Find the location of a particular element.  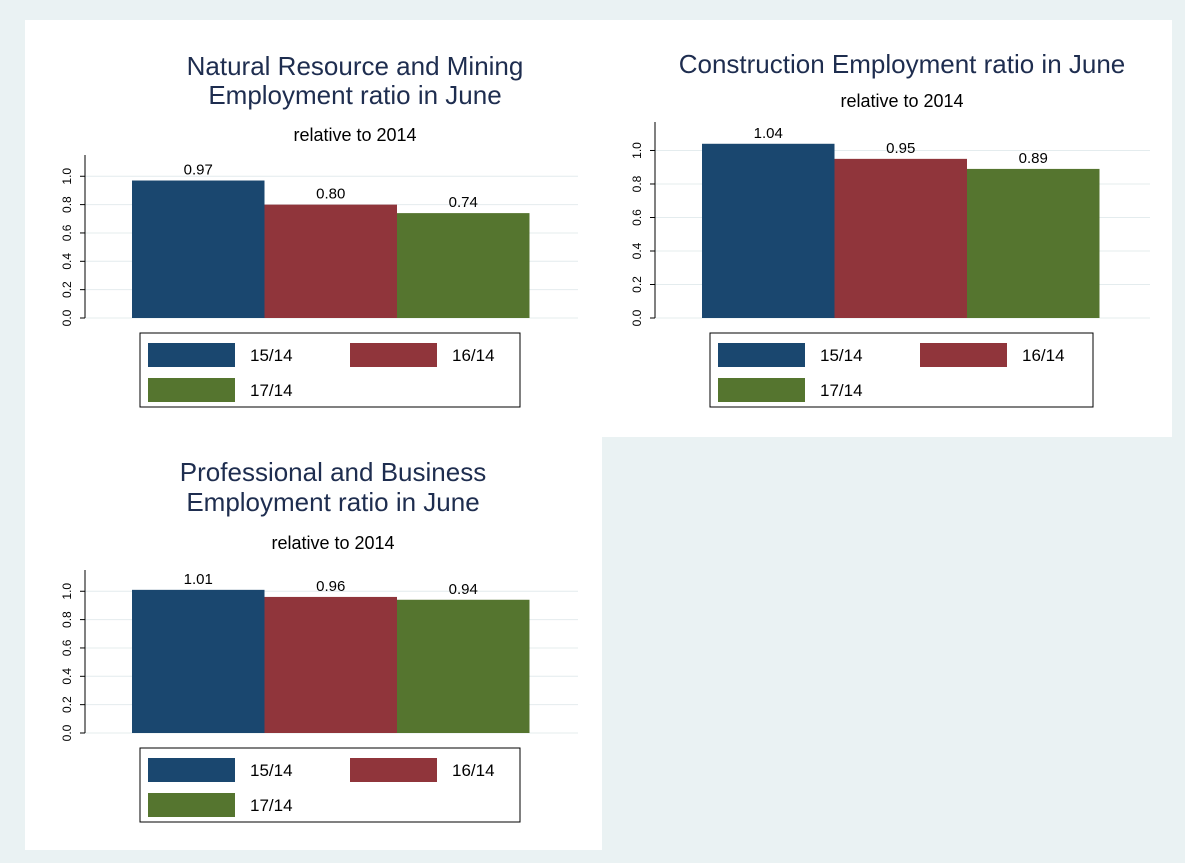

value-label: 1.01 is located at coordinates (198, 579).